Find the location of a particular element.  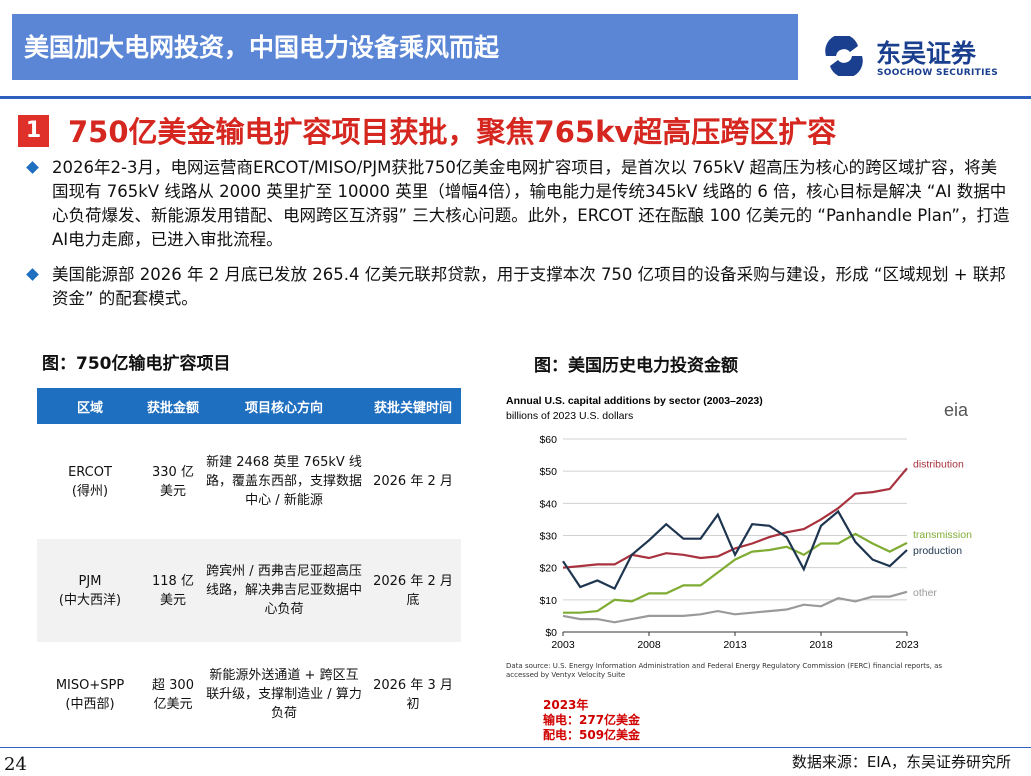

header-bar is located at coordinates (405, 47).